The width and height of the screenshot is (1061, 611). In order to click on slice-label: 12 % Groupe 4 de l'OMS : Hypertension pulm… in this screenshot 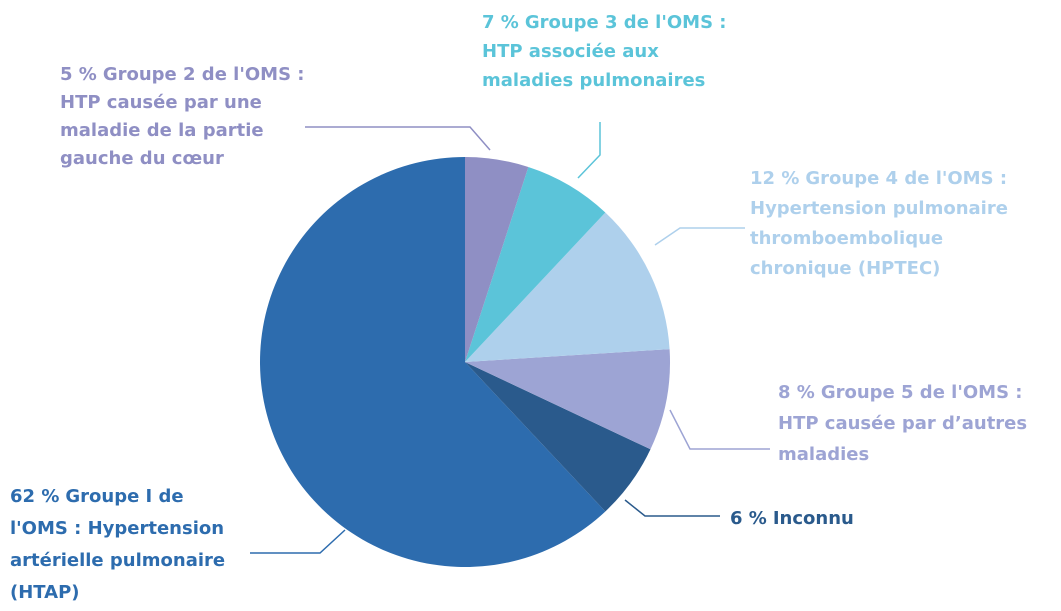, I will do `click(879, 223)`.